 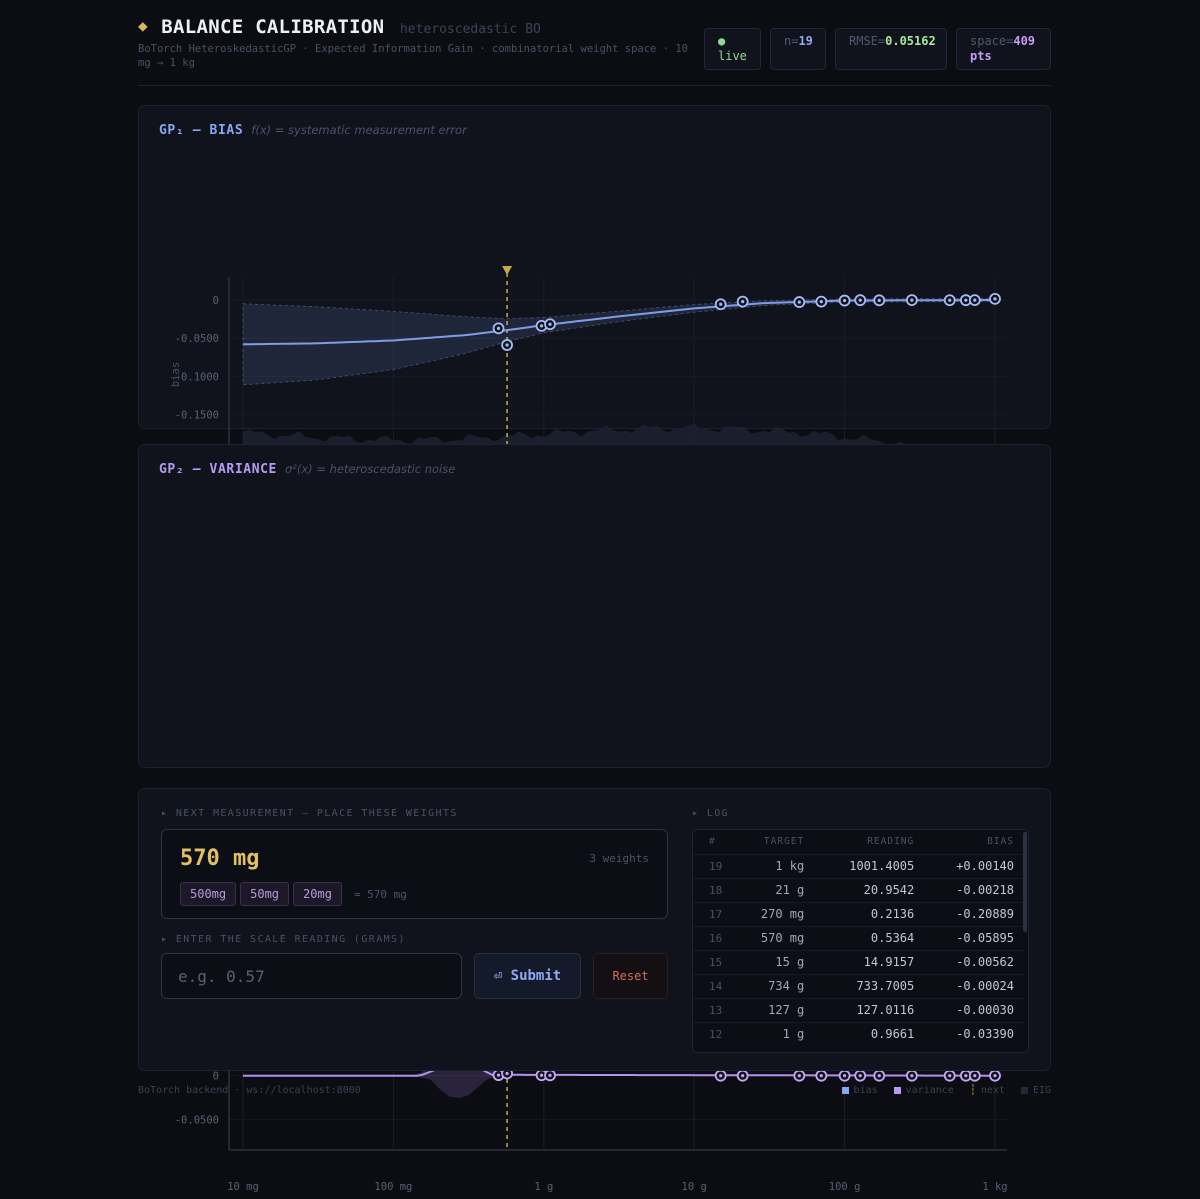 I want to click on log-cell-bias: -0.00562, so click(x=974, y=961).